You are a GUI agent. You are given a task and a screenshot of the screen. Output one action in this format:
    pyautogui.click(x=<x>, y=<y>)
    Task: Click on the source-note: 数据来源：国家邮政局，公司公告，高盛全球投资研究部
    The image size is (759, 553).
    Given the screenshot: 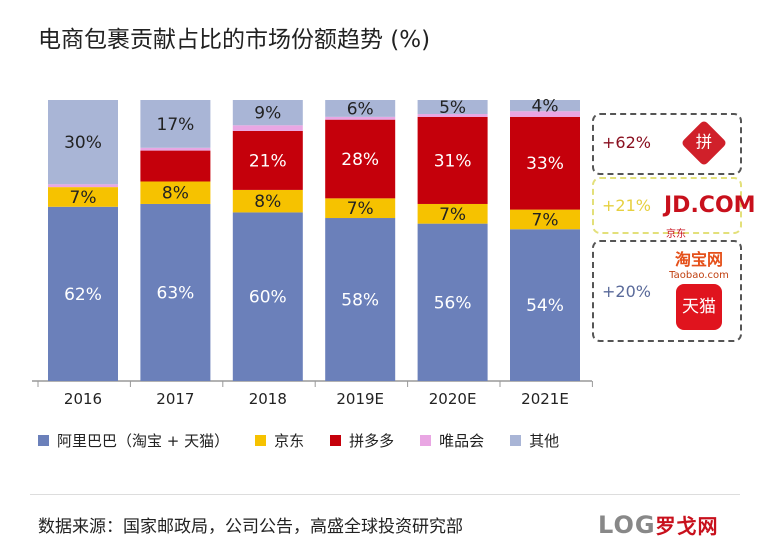 What is the action you would take?
    pyautogui.click(x=250, y=527)
    